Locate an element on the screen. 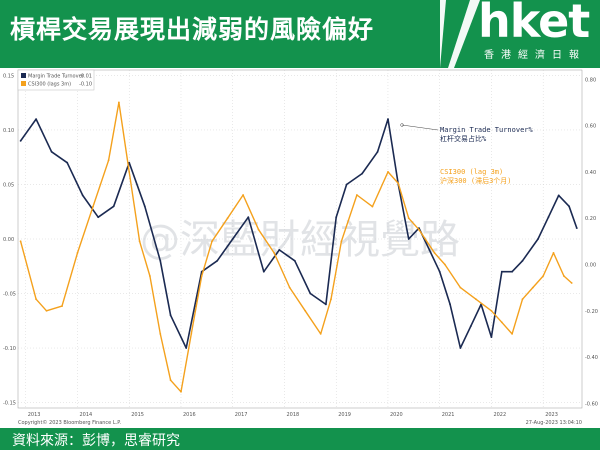 This screenshot has width=600, height=450. x-tick-label: 2019 is located at coordinates (344, 415).